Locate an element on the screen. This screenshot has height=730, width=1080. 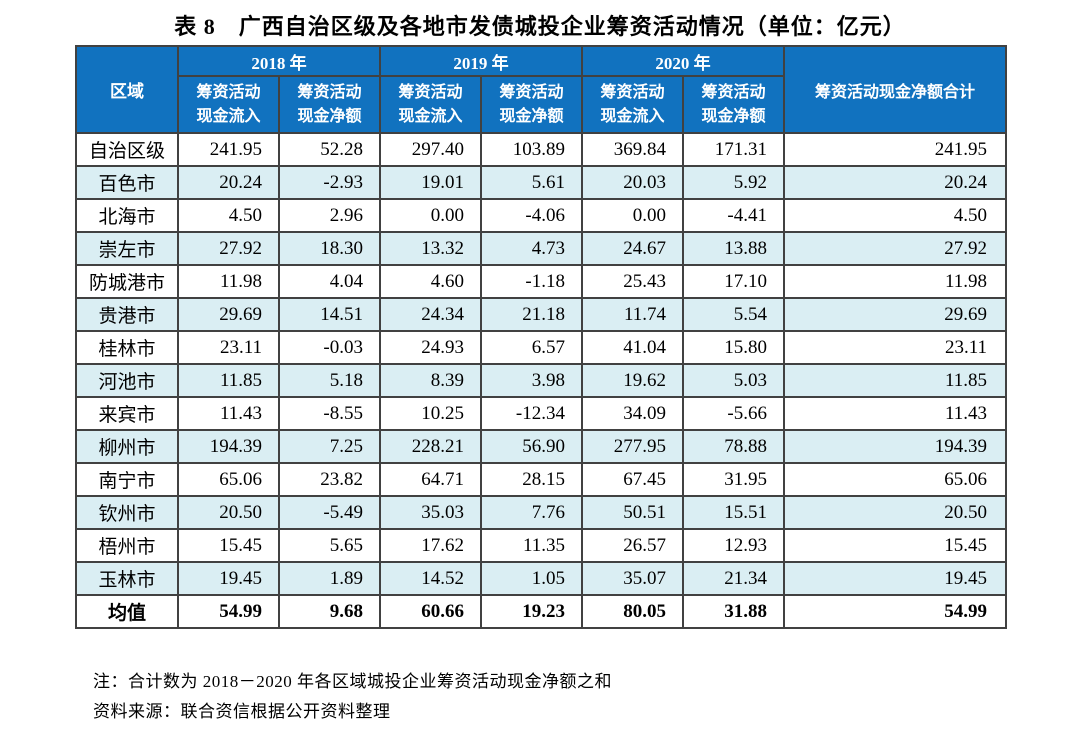
source-note: 资料来源：联合资信根据公开资料整理 is located at coordinates (242, 711).